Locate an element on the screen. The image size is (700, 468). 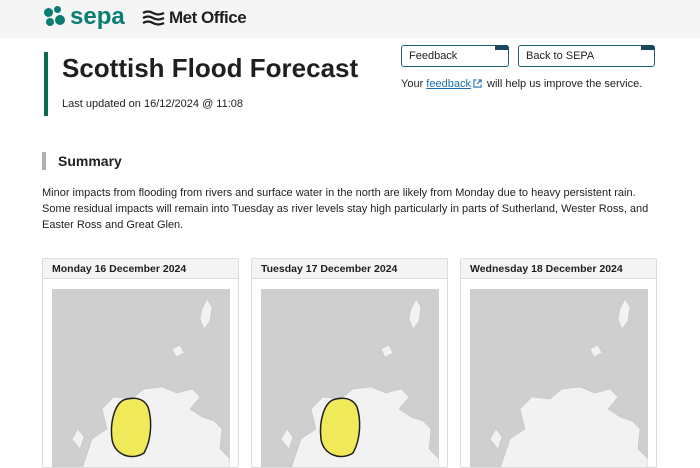
forecast-card-day-2: Tuesday 17 December 2024 is located at coordinates (349, 363).